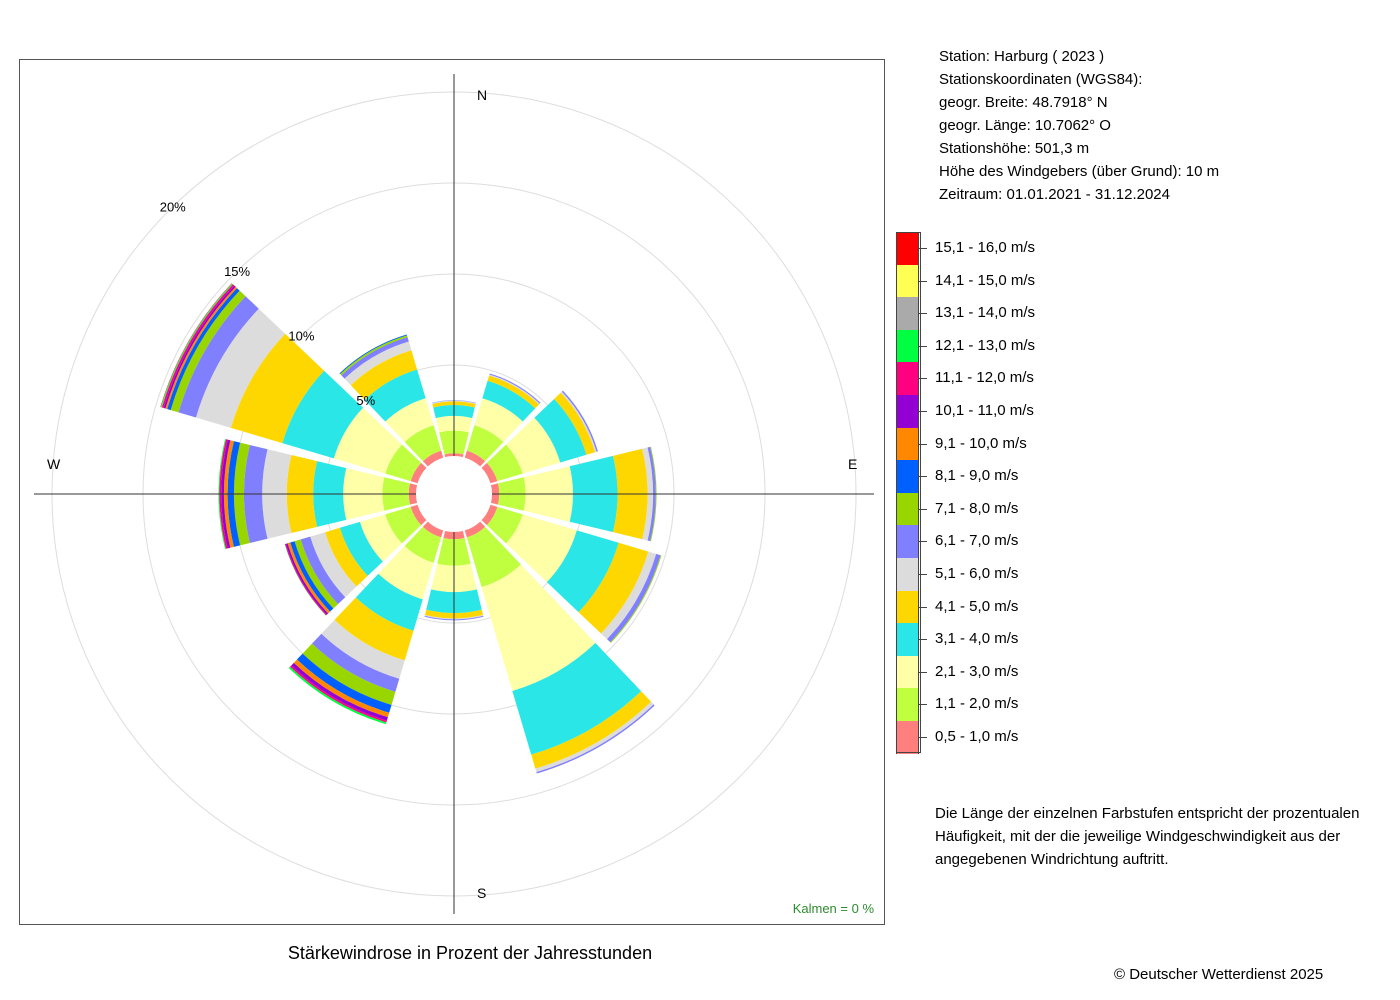 Image resolution: width=1400 pixels, height=1000 pixels. I want to click on legend-item: 12,1 - 13,0 m/s, so click(996, 346).